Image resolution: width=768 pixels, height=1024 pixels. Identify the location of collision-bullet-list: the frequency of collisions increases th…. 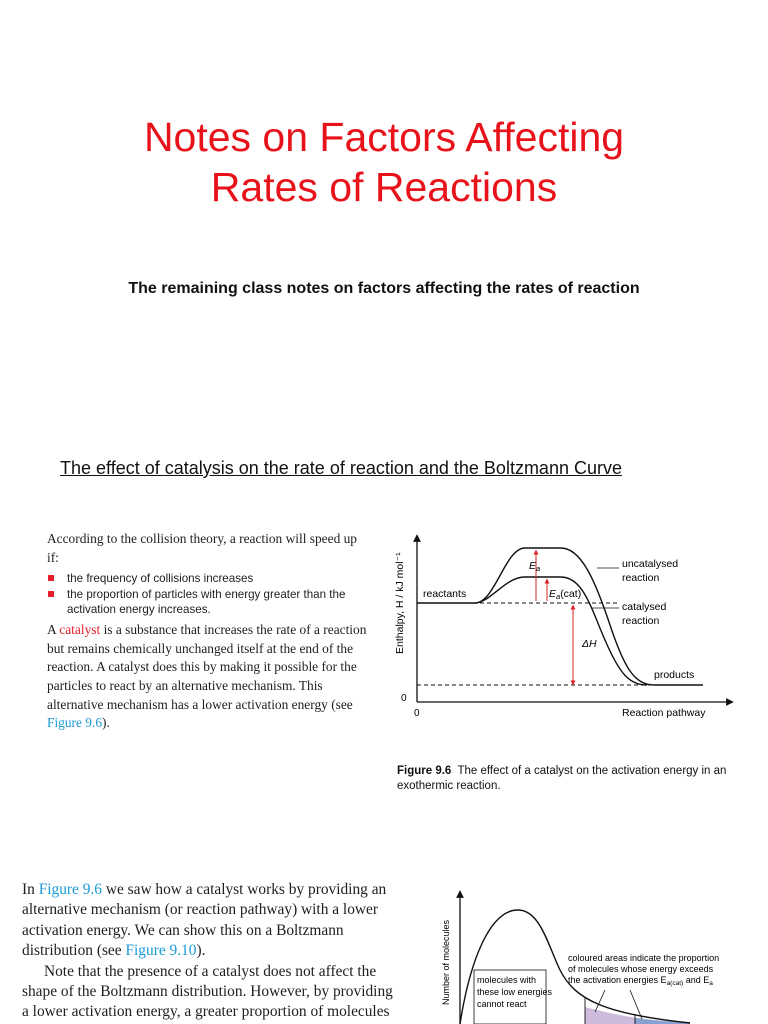
(207, 594).